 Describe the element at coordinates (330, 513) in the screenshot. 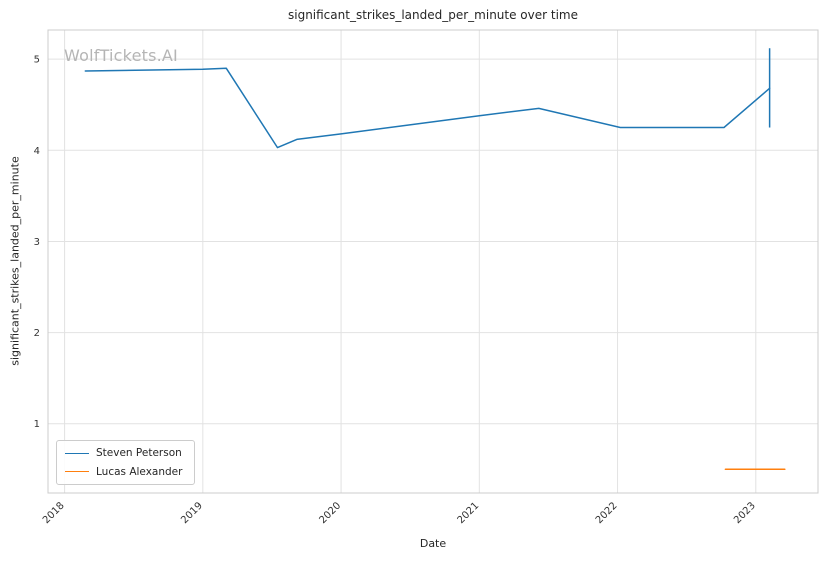

I see `x-tick-label: 2020` at that location.